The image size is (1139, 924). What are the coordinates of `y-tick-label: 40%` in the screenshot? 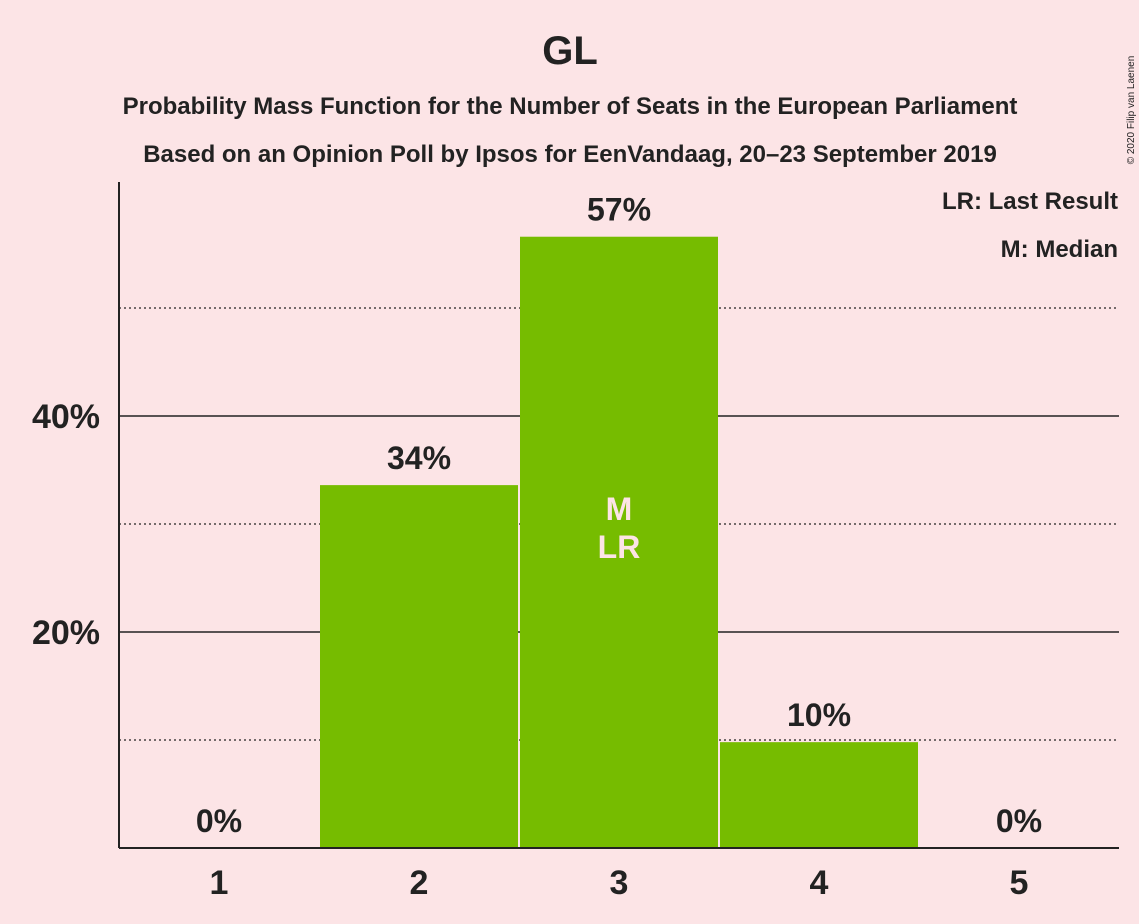 It's located at (66, 417).